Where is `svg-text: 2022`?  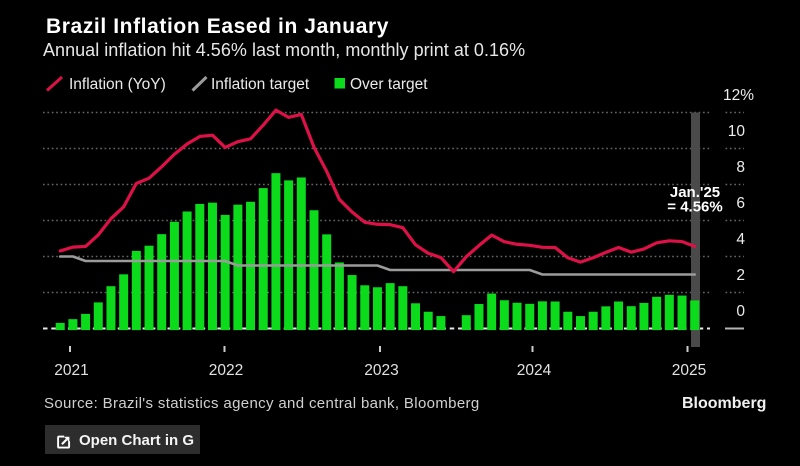 svg-text: 2022 is located at coordinates (226, 370).